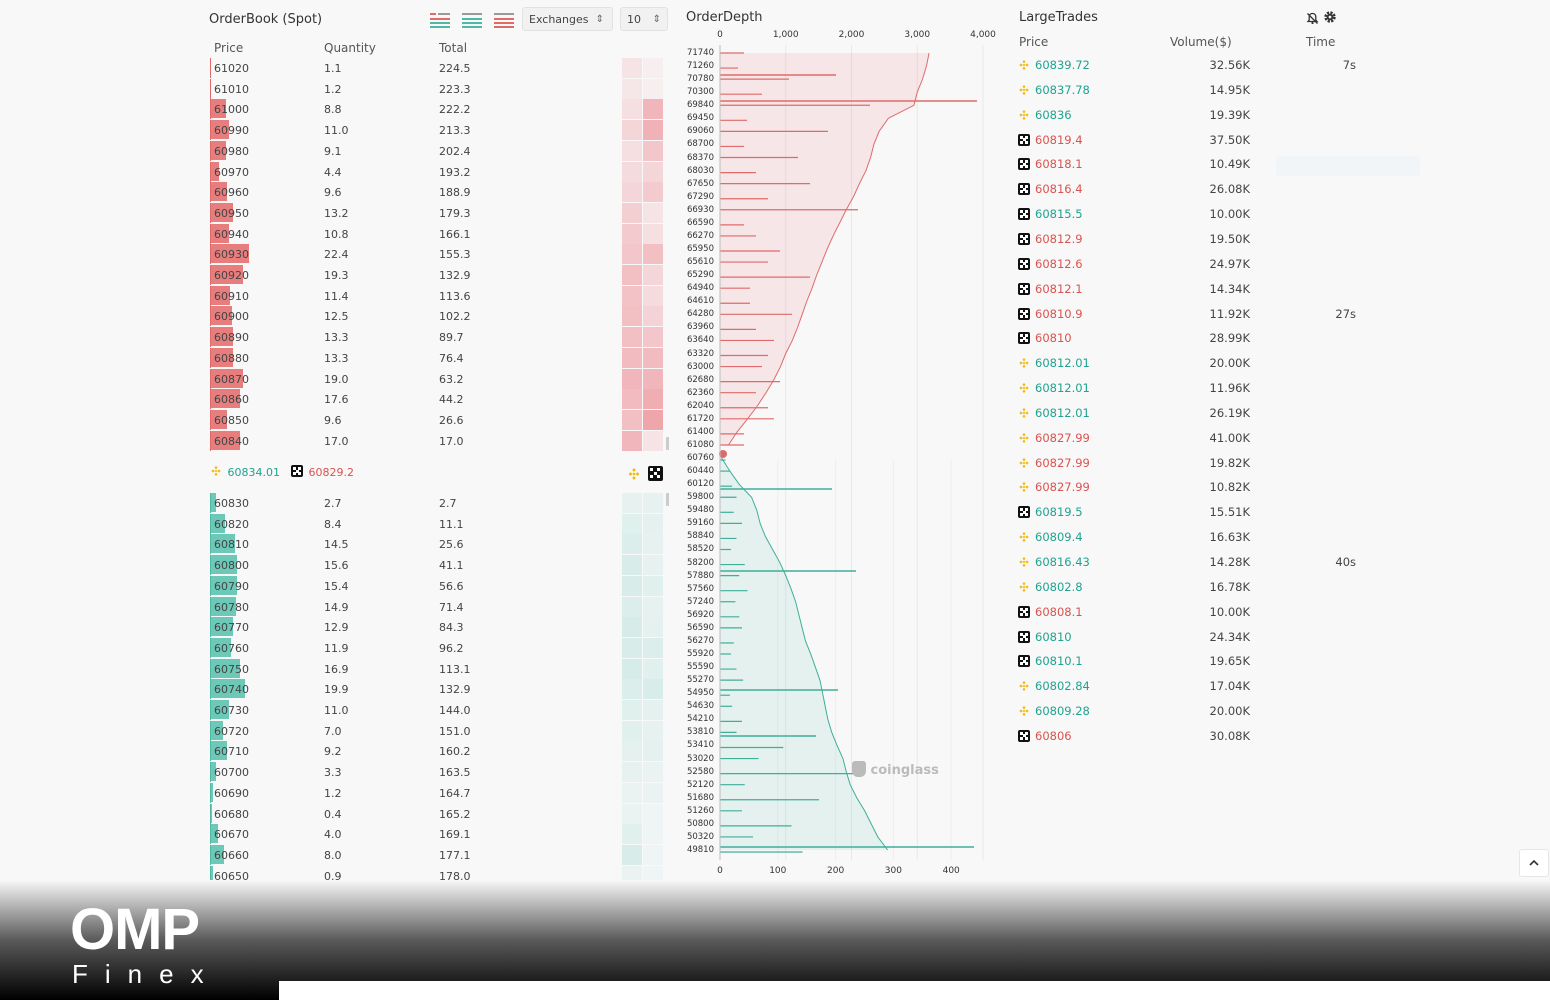  Describe the element at coordinates (360, 772) in the screenshot. I see `bid-row: 60700 3.3 163.5` at that location.